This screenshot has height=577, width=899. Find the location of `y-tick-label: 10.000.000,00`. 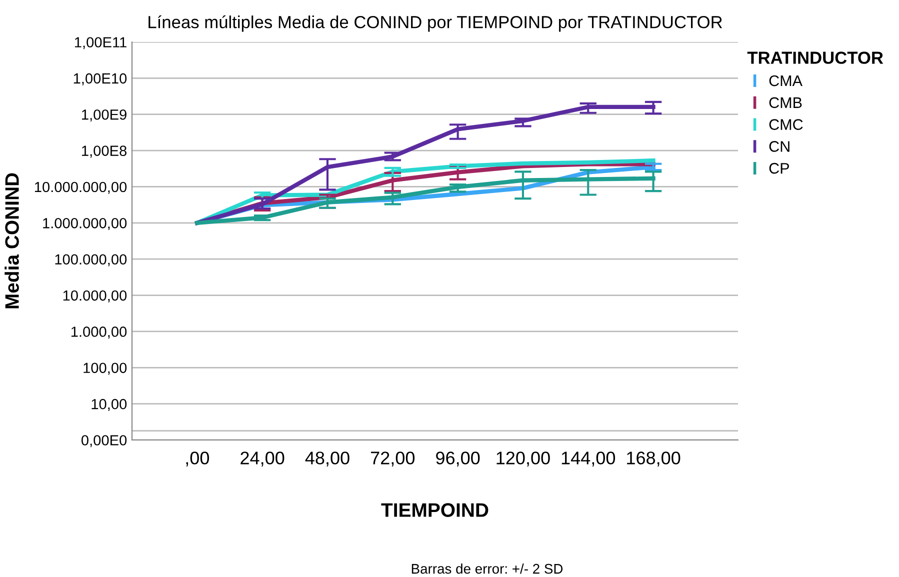

y-tick-label: 10.000.000,00 is located at coordinates (81, 188).